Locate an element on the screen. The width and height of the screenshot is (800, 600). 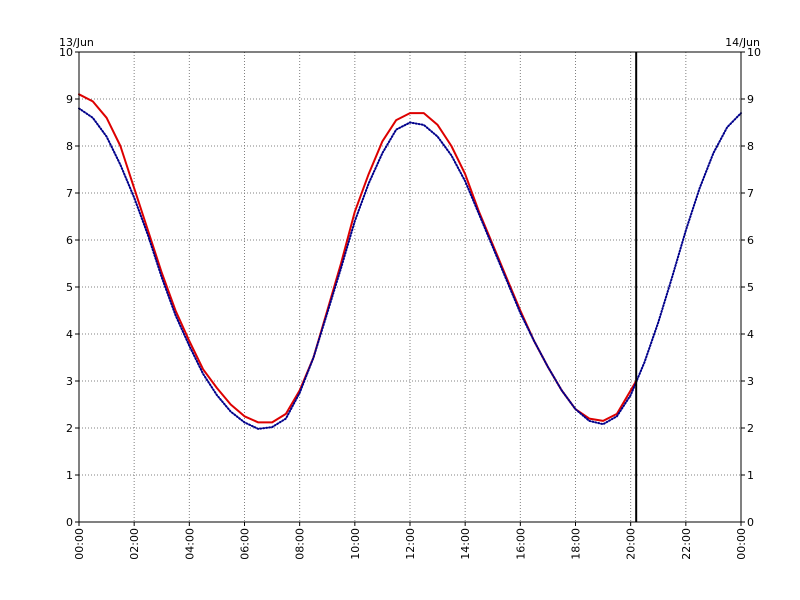
y-axis-right: 0 1 2 3 4 5 6 7 8 9 10 is located at coordinates (751, 287).